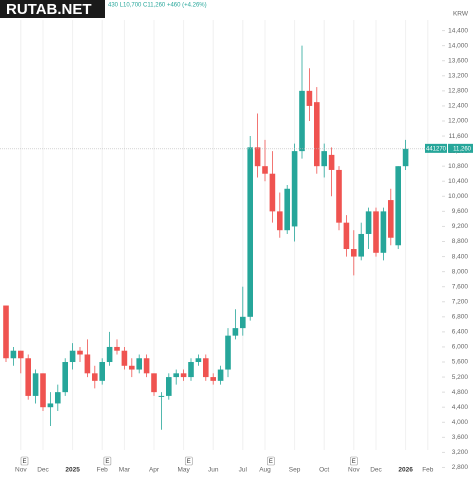  Describe the element at coordinates (458, 106) in the screenshot. I see `y-tick-label: 12,400` at that location.